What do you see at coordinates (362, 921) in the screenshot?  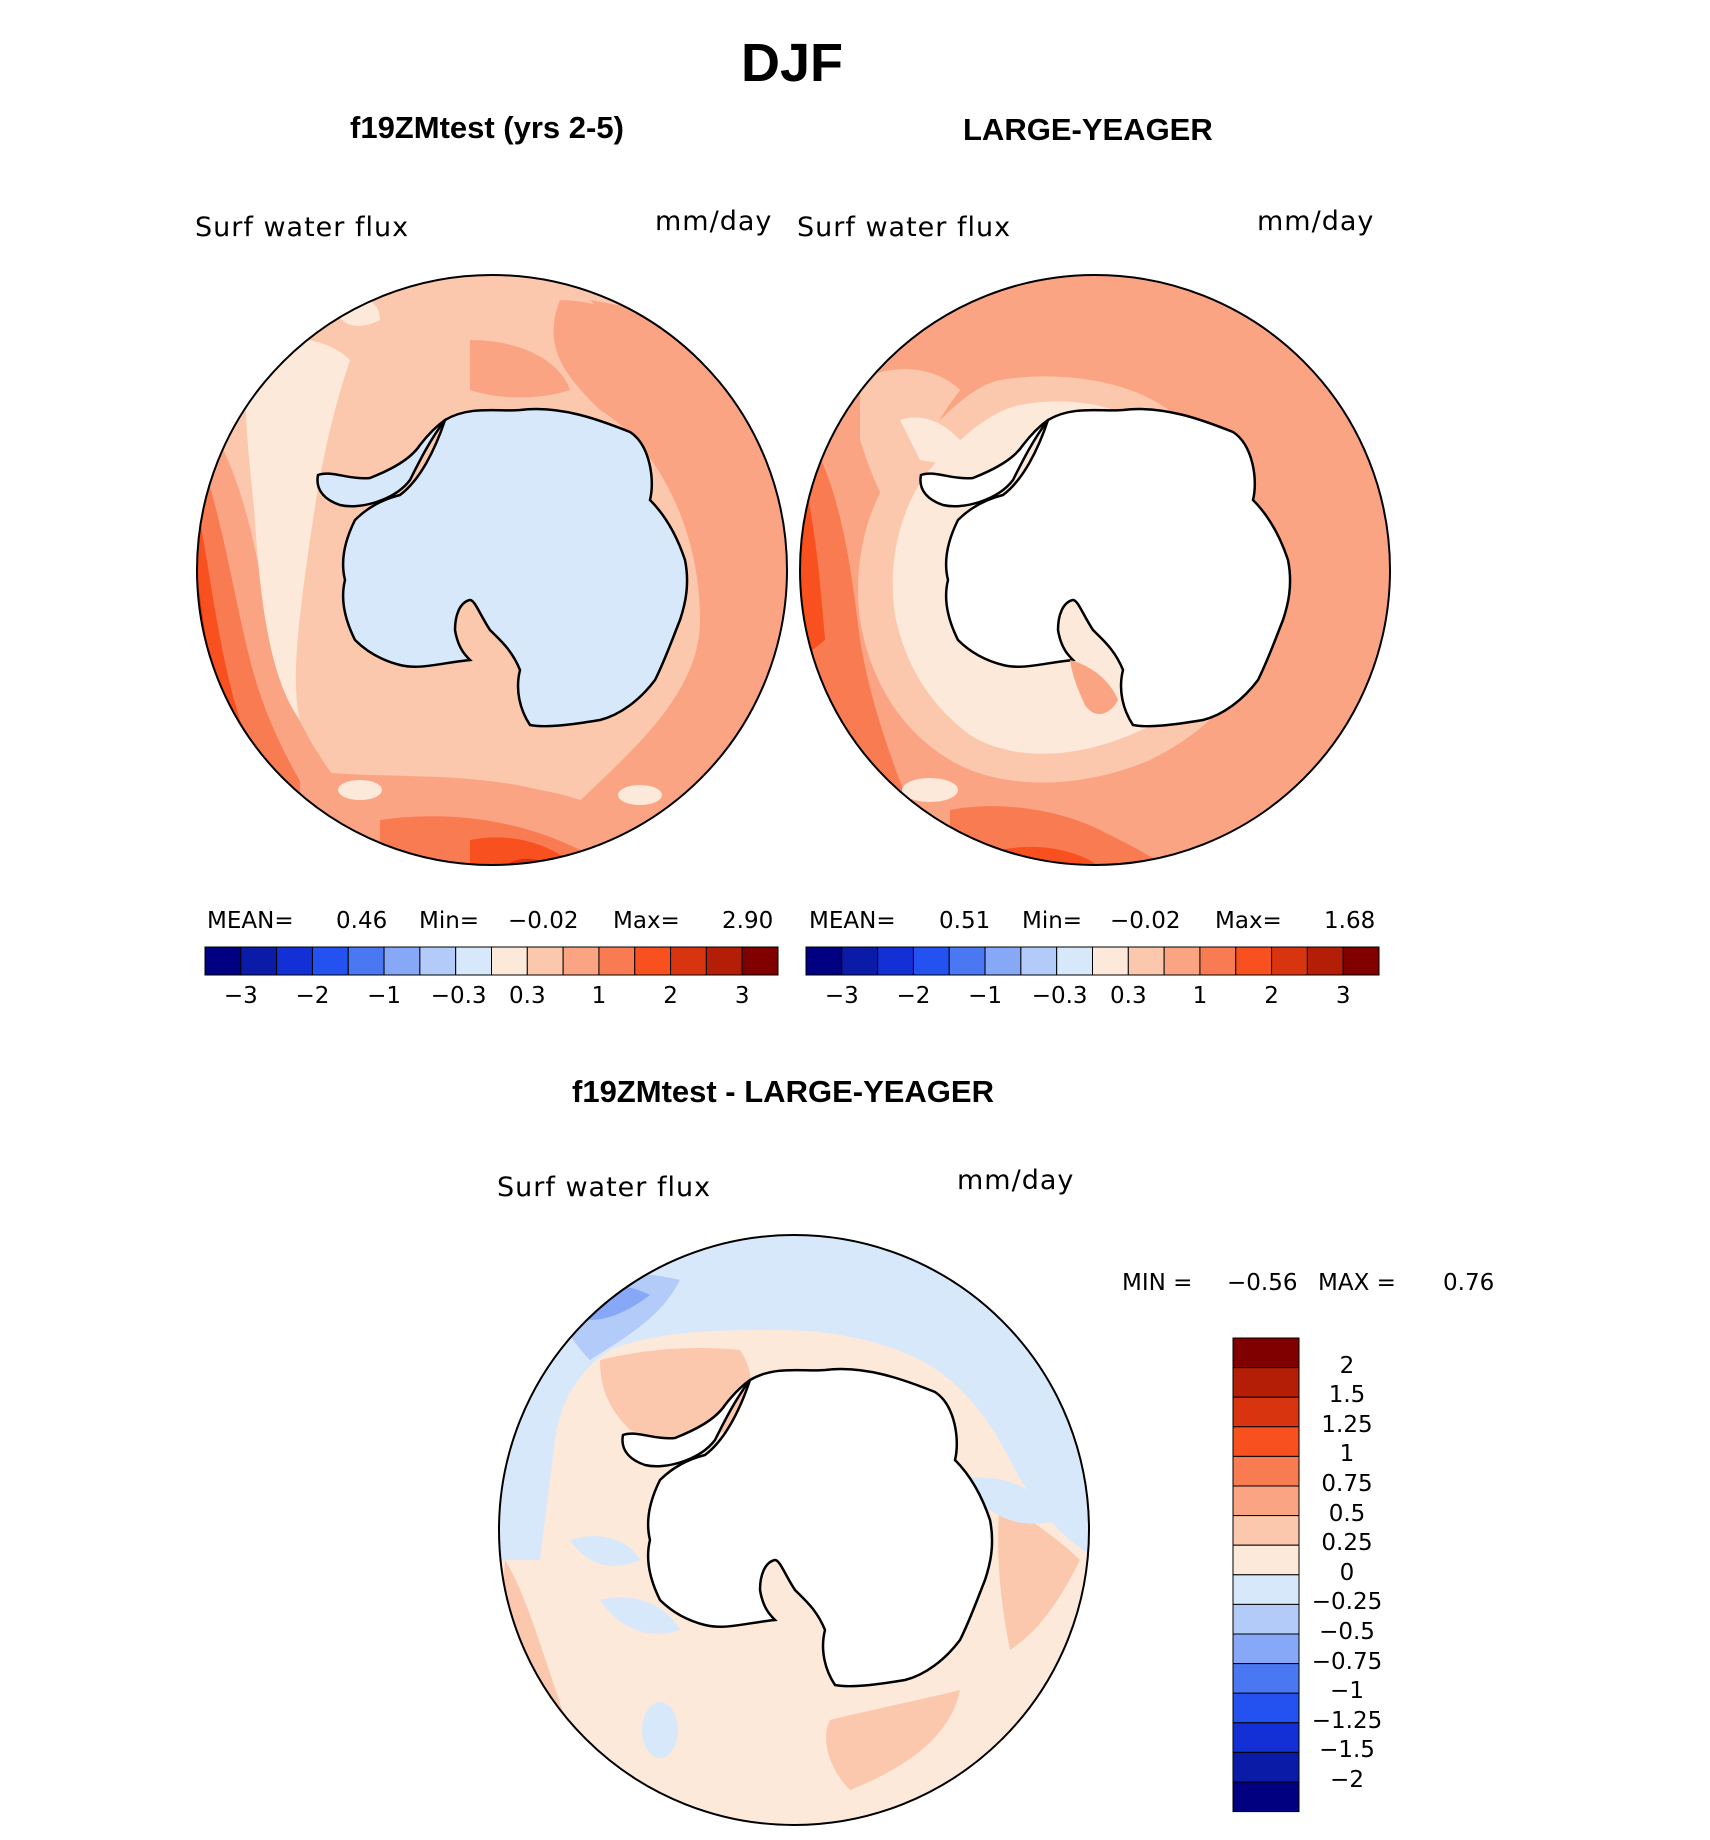 I see `panel-1-mean-value: 0.46` at bounding box center [362, 921].